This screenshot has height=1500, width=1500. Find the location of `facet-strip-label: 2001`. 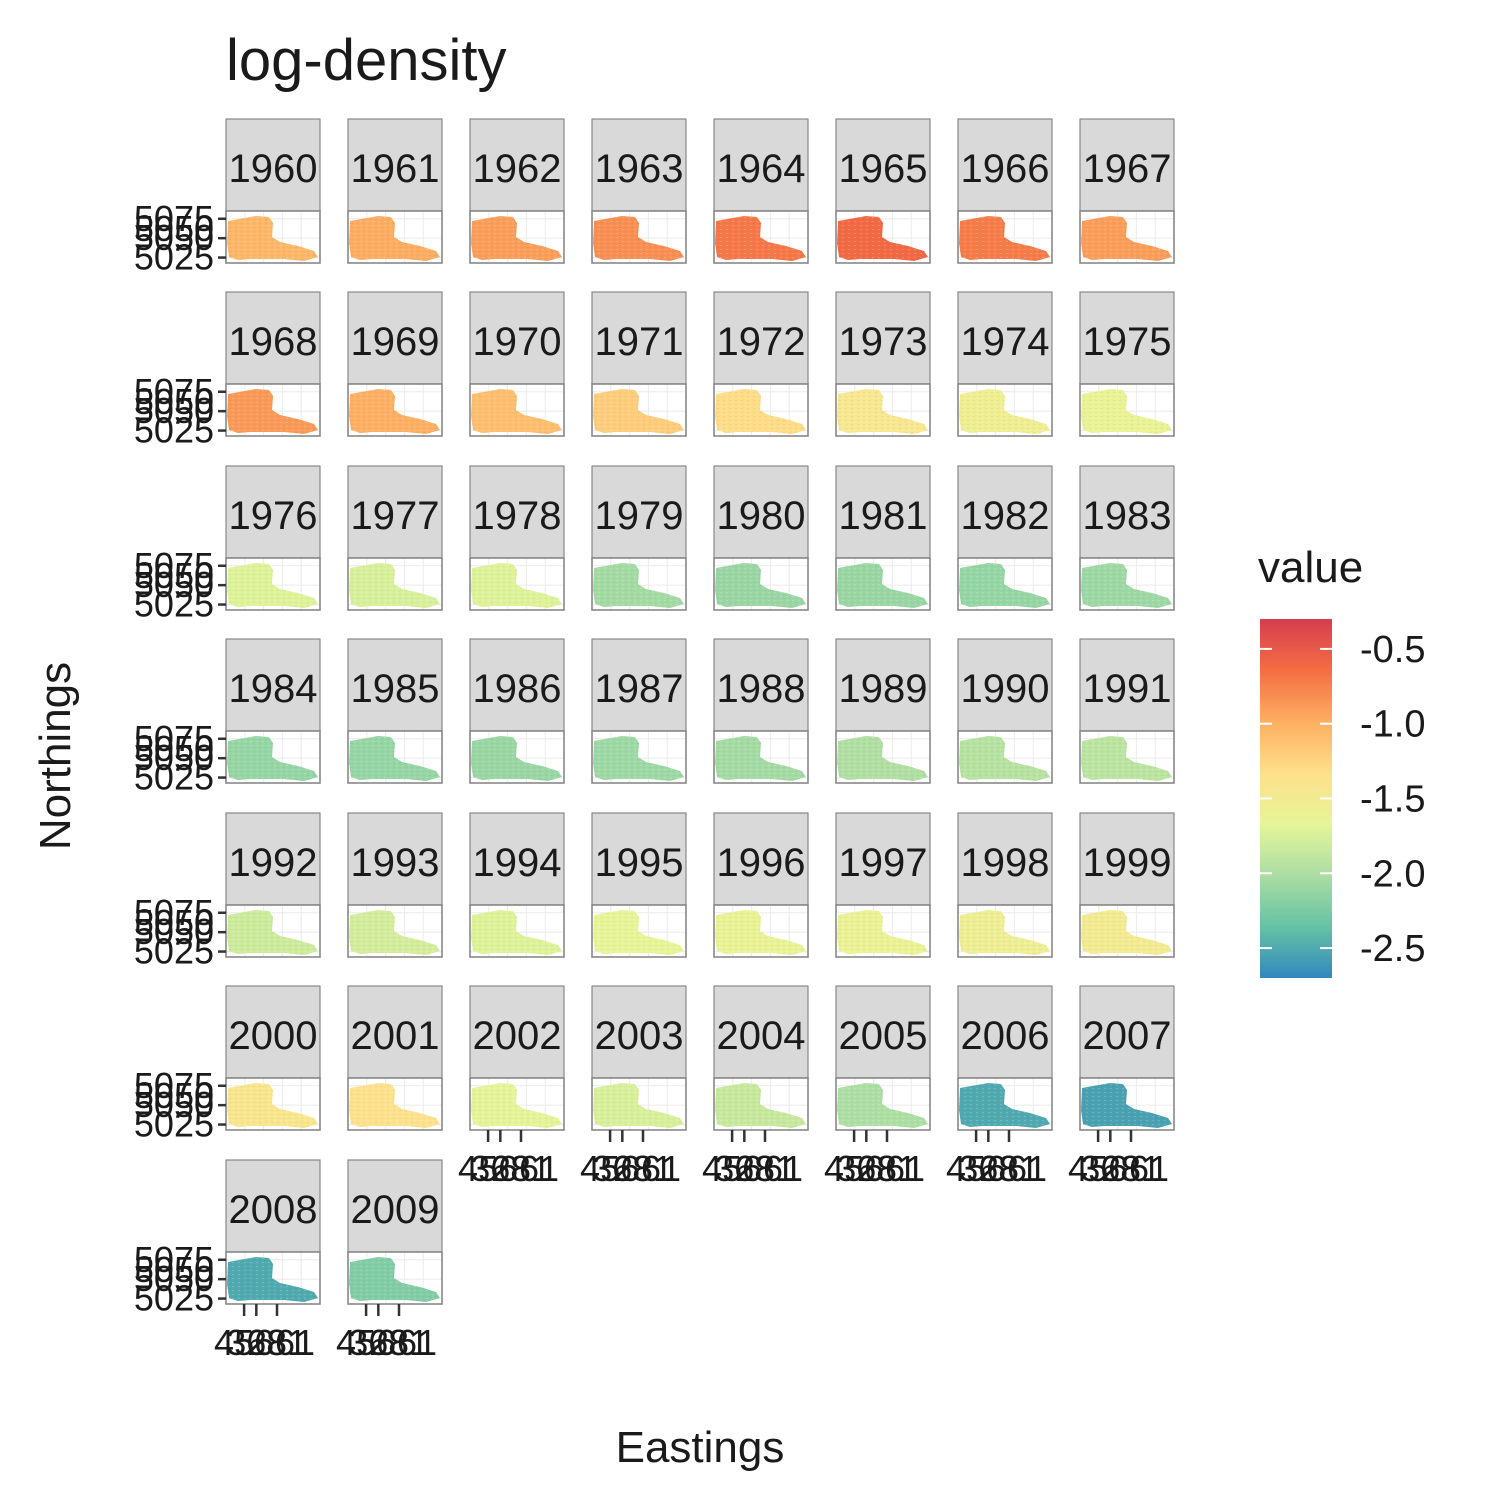

facet-strip-label: 2001 is located at coordinates (395, 1036).